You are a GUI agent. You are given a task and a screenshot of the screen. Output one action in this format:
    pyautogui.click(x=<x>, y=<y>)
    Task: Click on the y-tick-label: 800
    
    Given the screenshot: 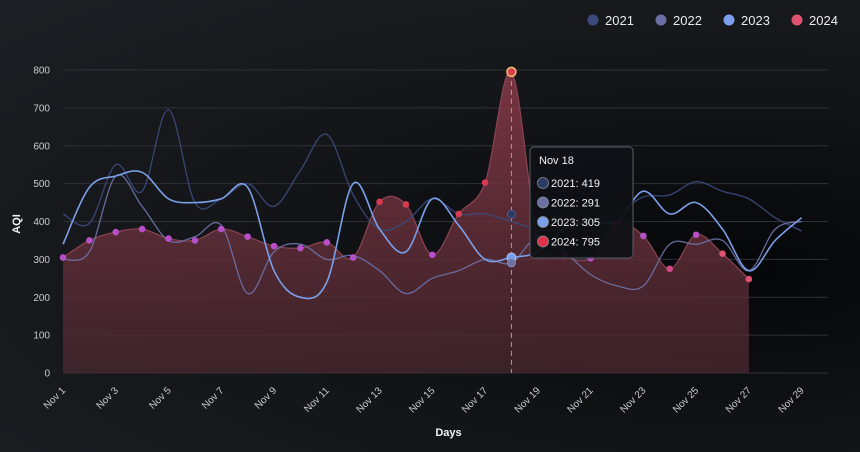 What is the action you would take?
    pyautogui.click(x=41, y=71)
    